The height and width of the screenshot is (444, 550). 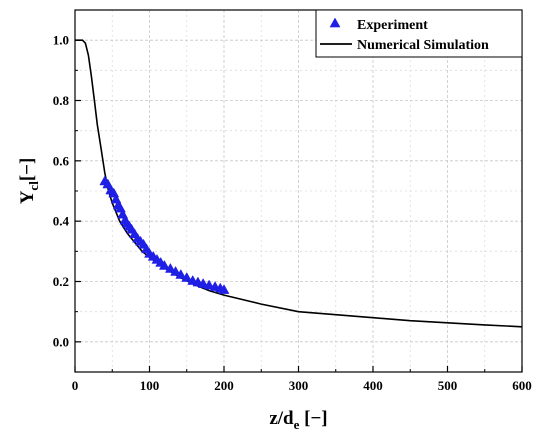 I want to click on x-tick-label: 100, so click(x=150, y=385).